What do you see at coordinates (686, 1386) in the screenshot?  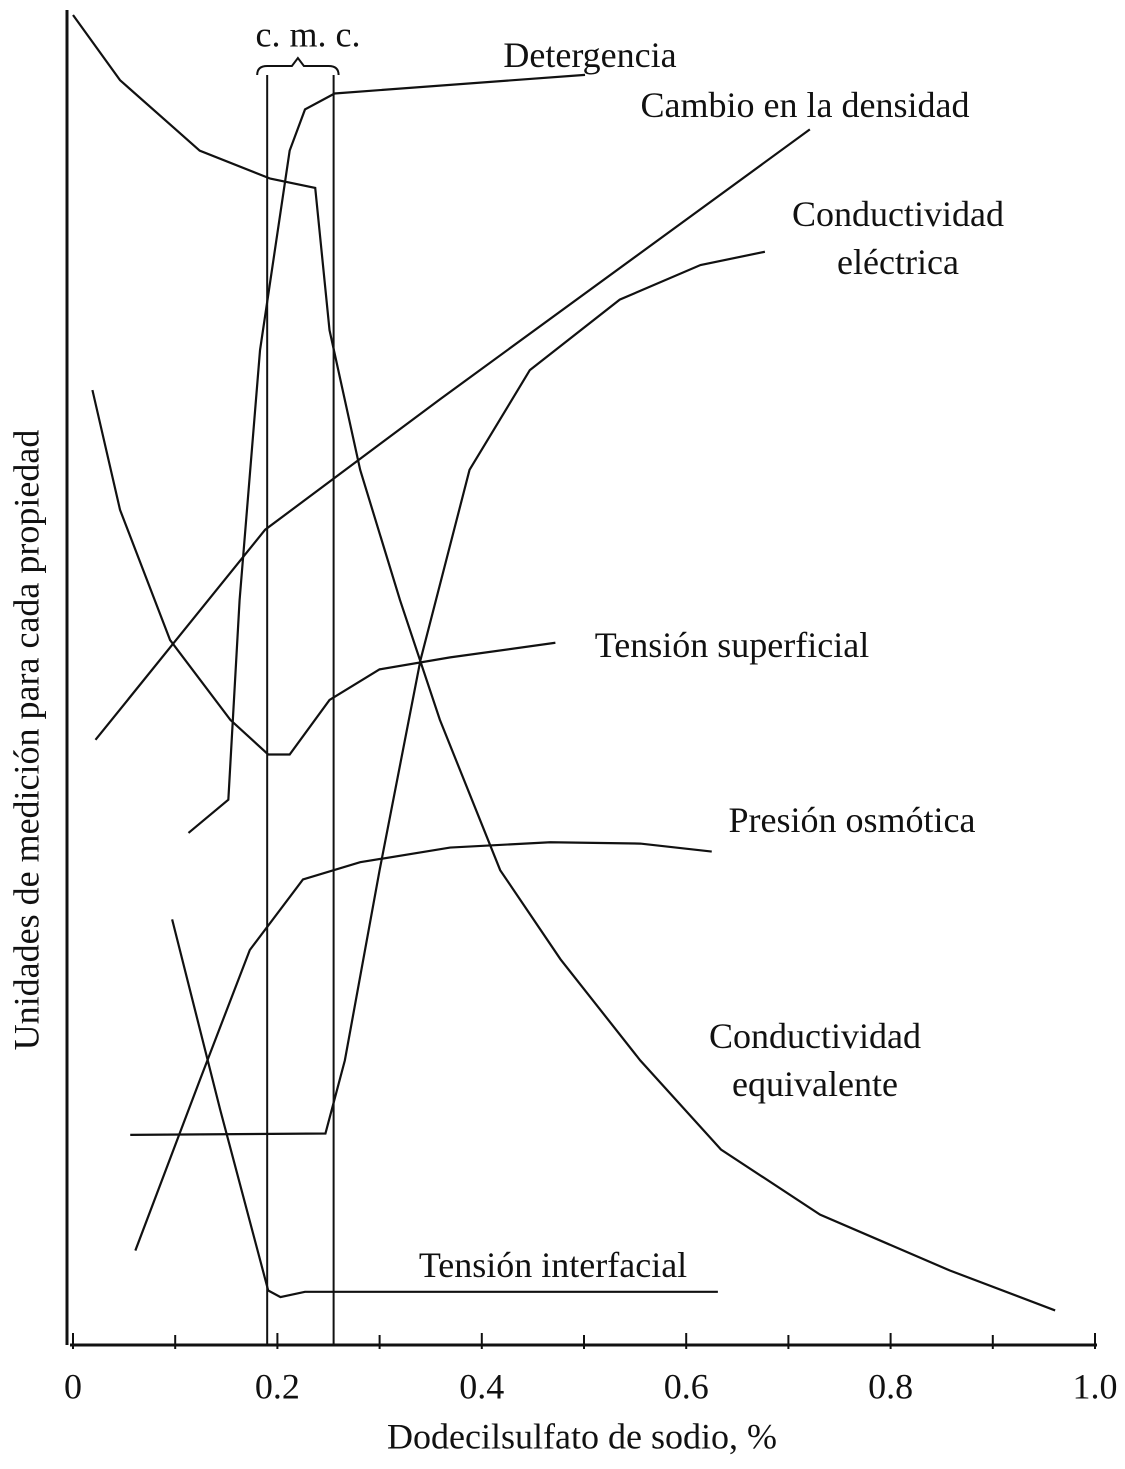 I see `x-tick-label: 0.6` at bounding box center [686, 1386].